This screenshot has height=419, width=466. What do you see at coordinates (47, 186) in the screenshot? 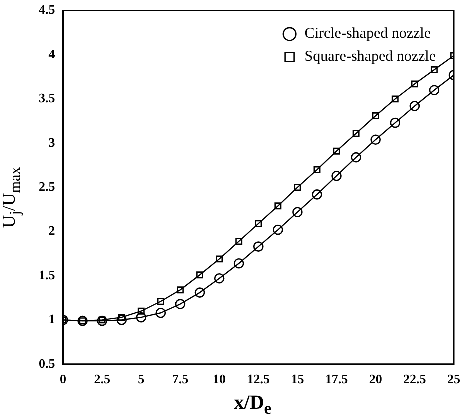
I see `y-tick-label: 2.5` at bounding box center [47, 186].